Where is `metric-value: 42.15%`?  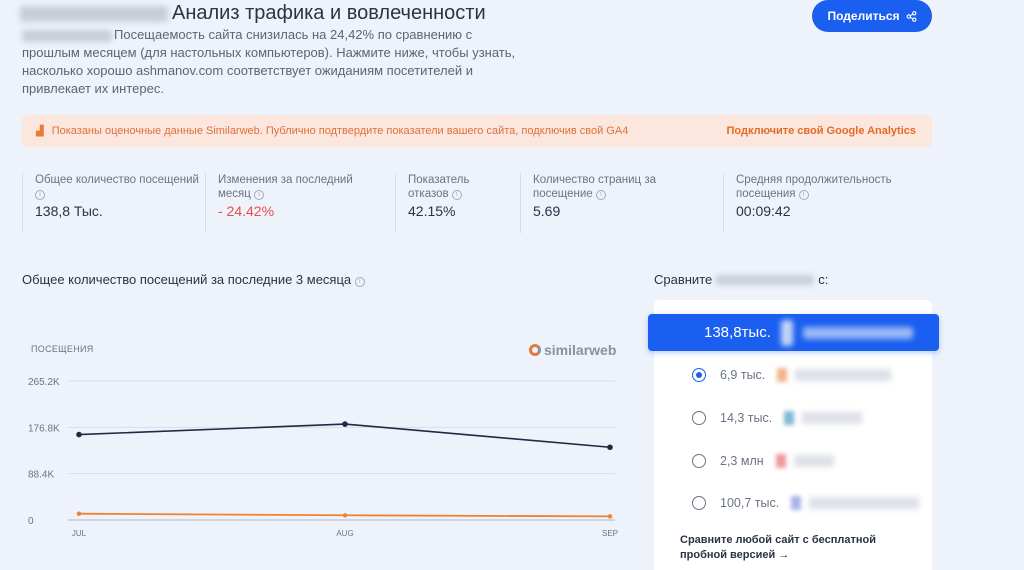
metric-value: 42.15% is located at coordinates (432, 211).